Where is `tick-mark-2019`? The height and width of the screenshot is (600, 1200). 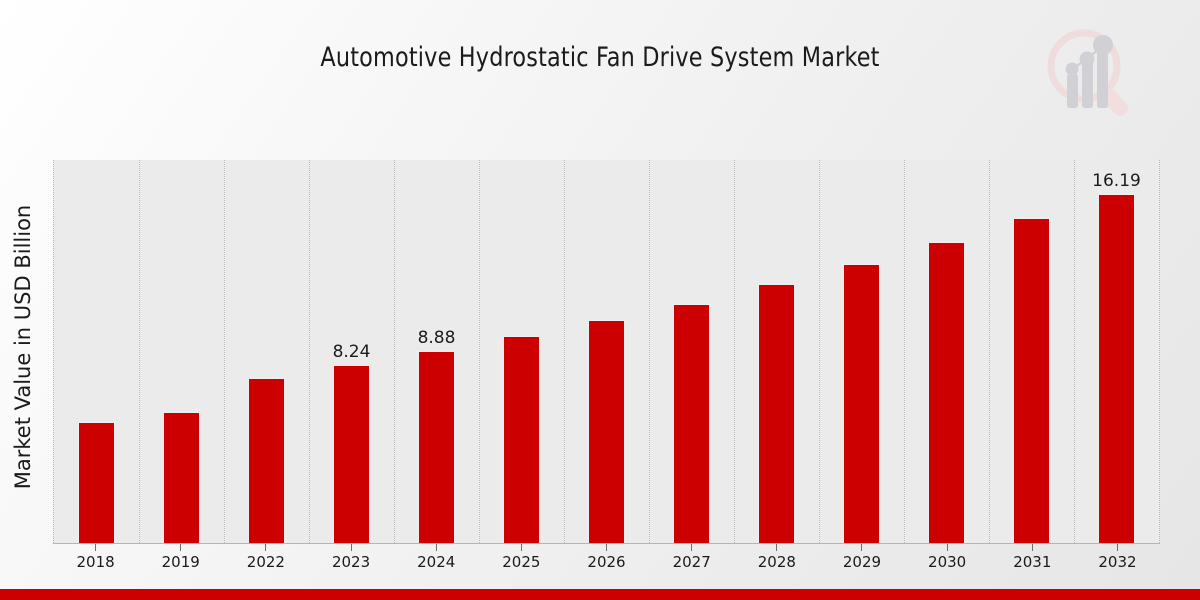 tick-mark-2019 is located at coordinates (181, 547).